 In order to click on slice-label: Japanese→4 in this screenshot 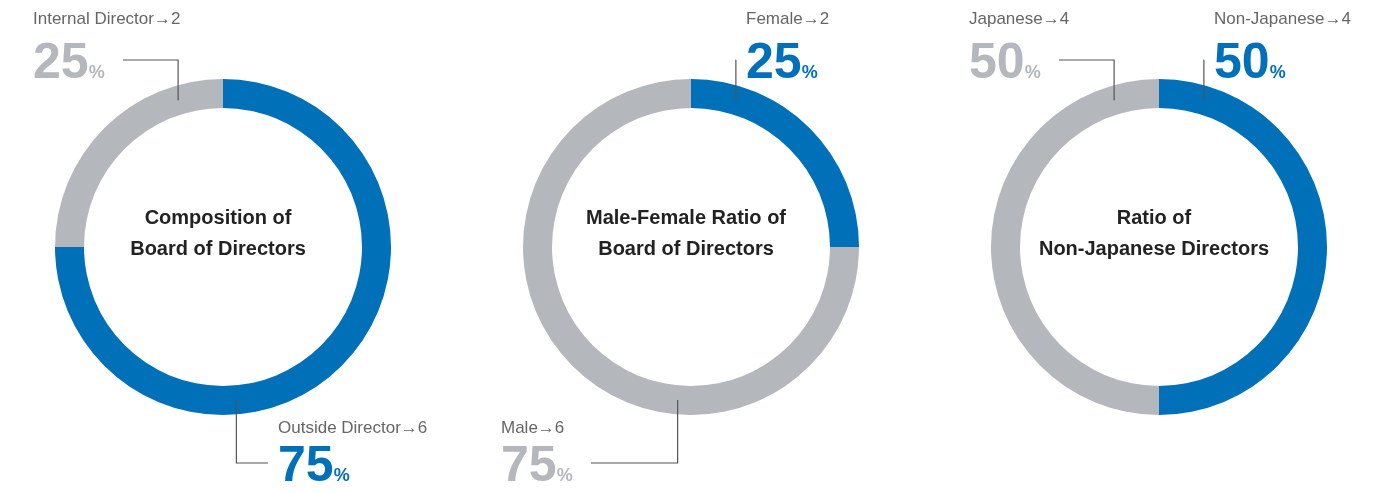, I will do `click(1019, 18)`.